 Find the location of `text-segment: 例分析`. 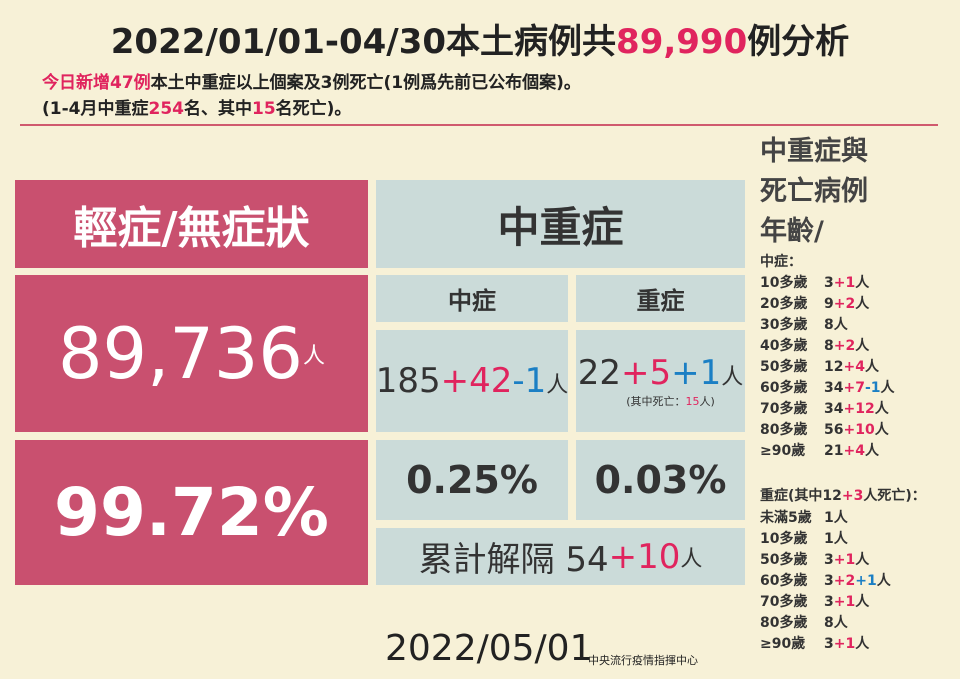

text-segment: 例分析 is located at coordinates (798, 42).